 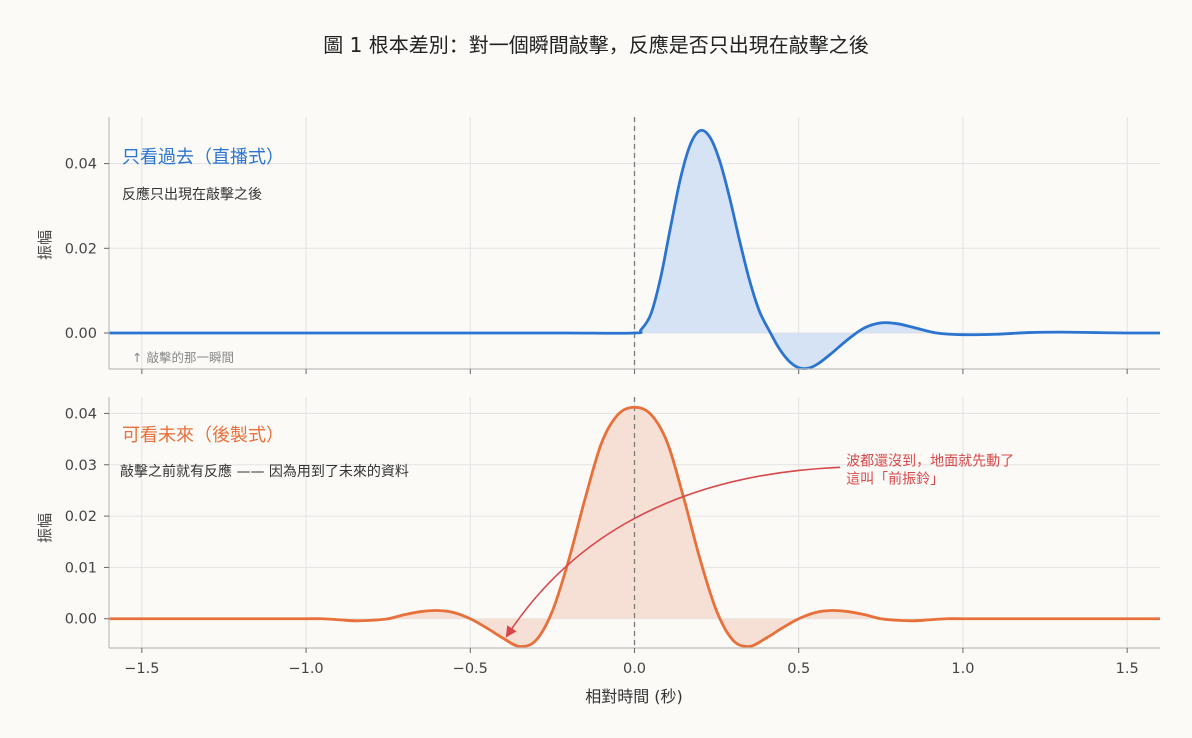 I want to click on x-tick-label: 1.0, so click(x=962, y=669).